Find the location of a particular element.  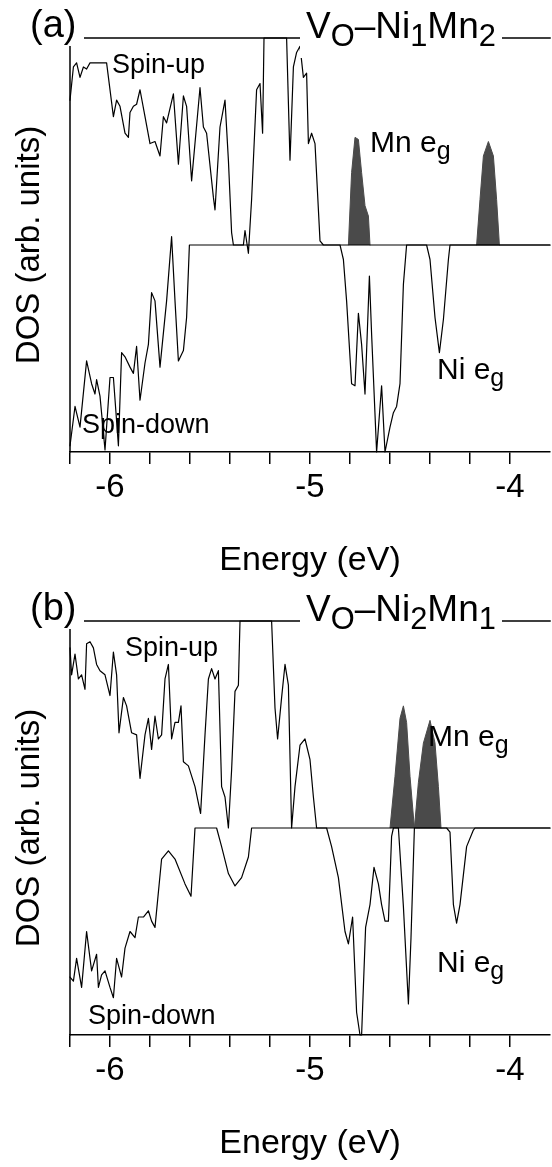

chart-title: V$_{O}$–Ni$_{2}$Mn$_{1}$ is located at coordinates (401, 614).